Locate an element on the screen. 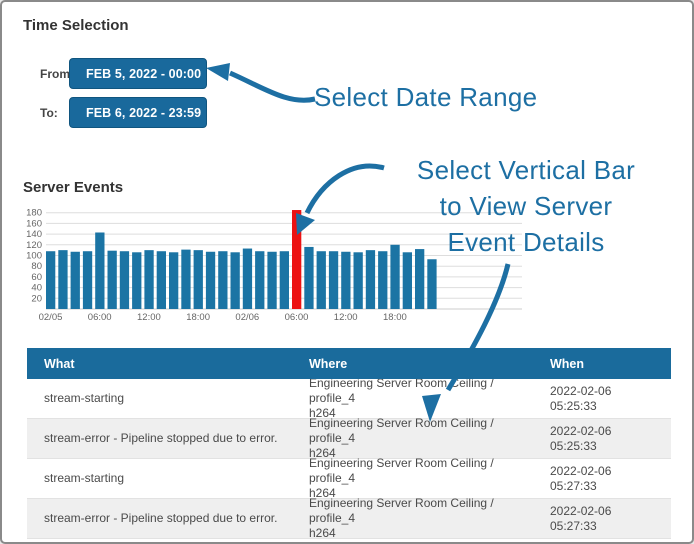 The height and width of the screenshot is (544, 694). time-selection-title: Time Selection is located at coordinates (76, 25).